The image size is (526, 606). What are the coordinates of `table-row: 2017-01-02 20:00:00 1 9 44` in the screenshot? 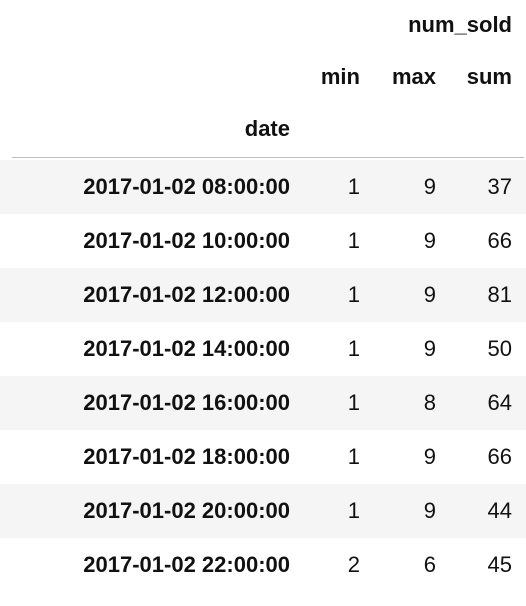 It's located at (263, 511).